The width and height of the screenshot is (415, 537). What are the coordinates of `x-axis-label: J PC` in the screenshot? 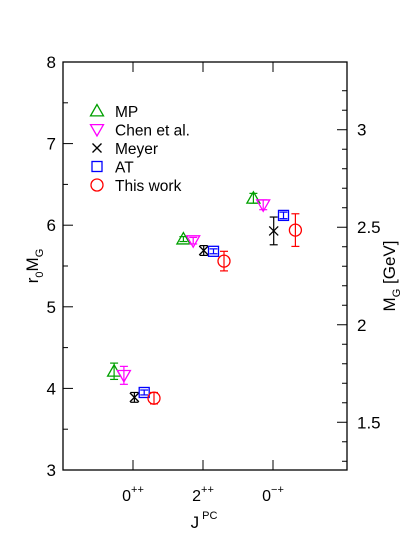 It's located at (204, 521).